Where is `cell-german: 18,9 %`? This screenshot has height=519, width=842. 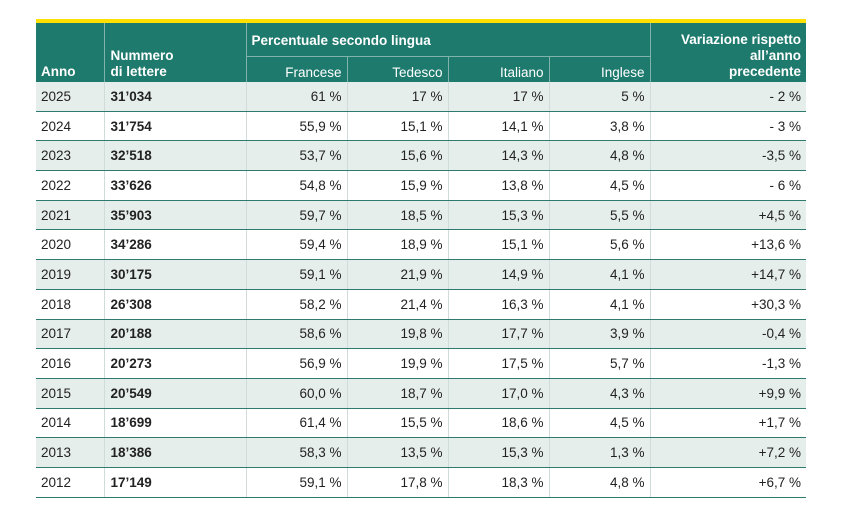 cell-german: 18,9 % is located at coordinates (397, 245).